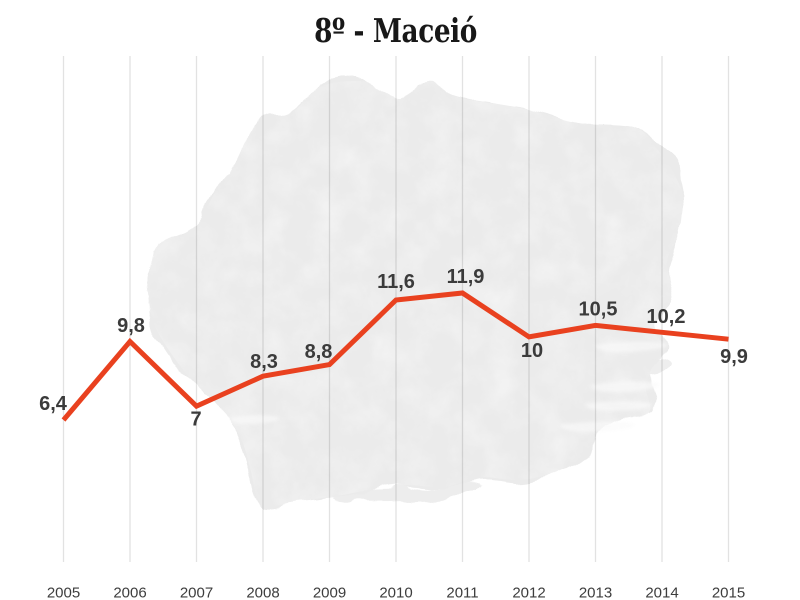  What do you see at coordinates (395, 492) in the screenshot?
I see `blob-bottom-wisp` at bounding box center [395, 492].